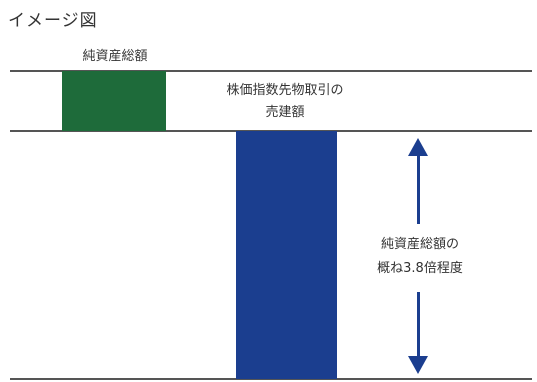 The image size is (537, 382). I want to click on ratio-label-line2: 概ね3.8倍程度, so click(420, 268).